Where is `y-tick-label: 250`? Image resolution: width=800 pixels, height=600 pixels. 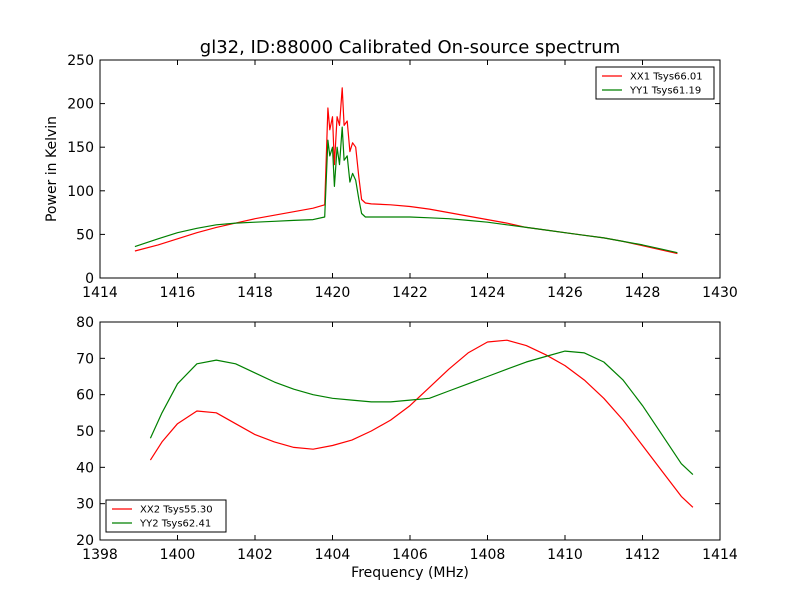 y-tick-label: 250 is located at coordinates (80, 61).